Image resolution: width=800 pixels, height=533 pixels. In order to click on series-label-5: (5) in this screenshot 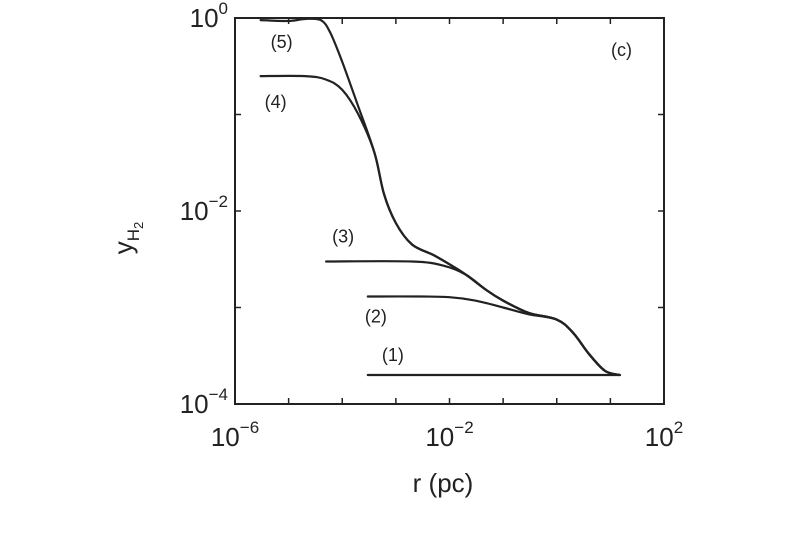, I will do `click(282, 42)`.